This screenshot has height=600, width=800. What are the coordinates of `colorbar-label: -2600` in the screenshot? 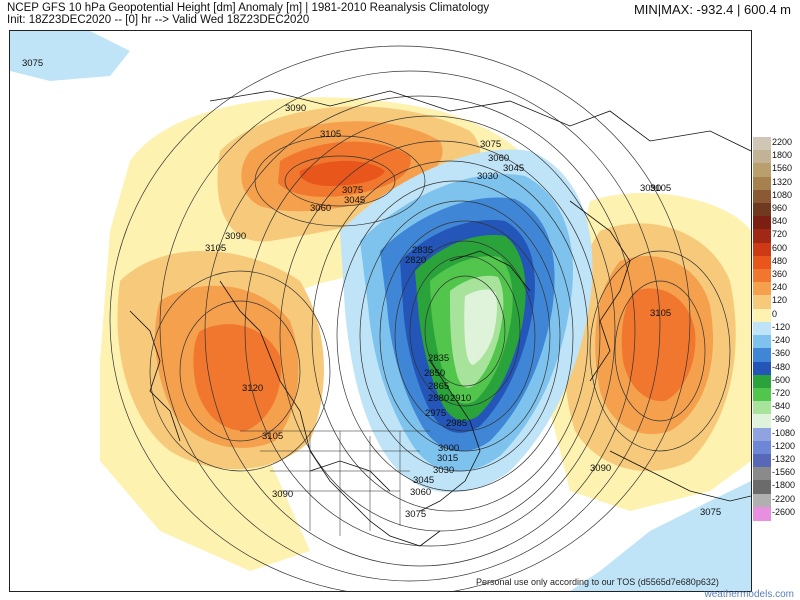 It's located at (784, 511).